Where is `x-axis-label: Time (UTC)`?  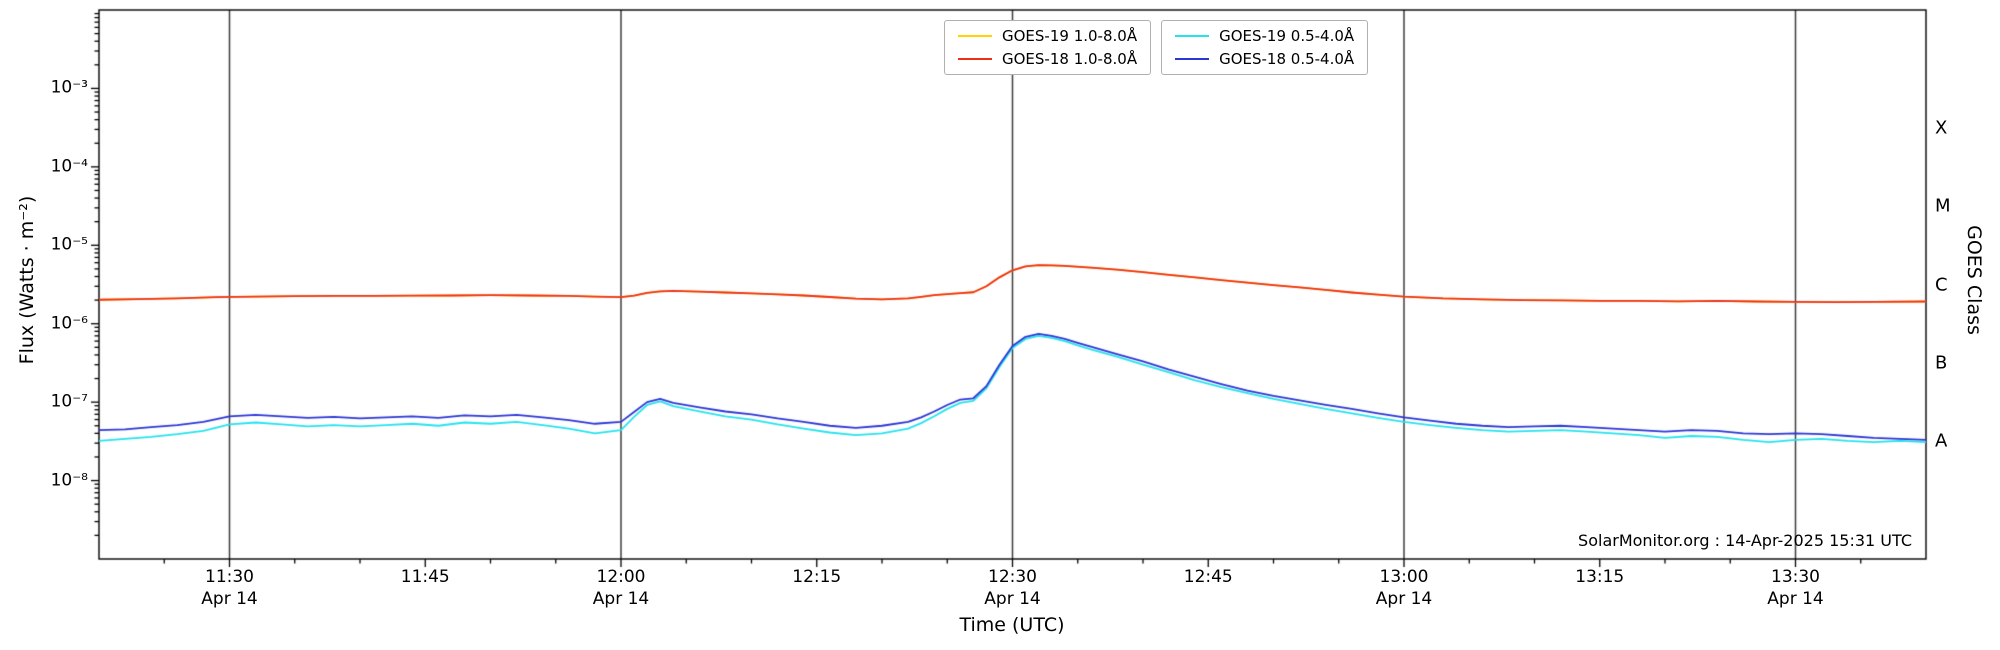 x-axis-label: Time (UTC) is located at coordinates (1012, 625).